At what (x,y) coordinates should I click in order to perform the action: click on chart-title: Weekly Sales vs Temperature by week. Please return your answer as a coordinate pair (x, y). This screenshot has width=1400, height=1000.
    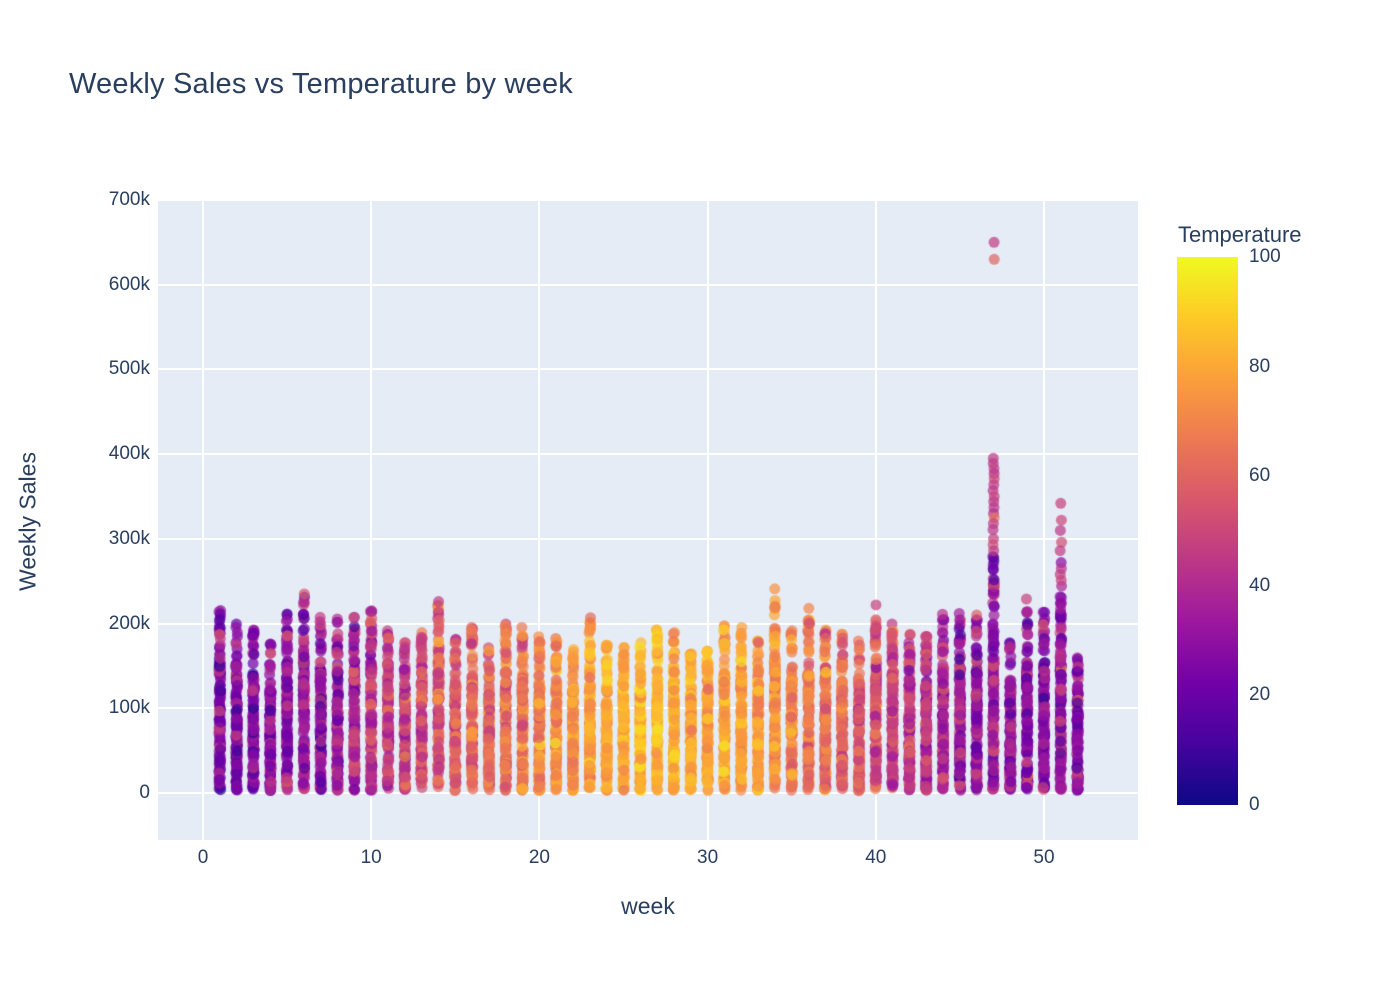
    Looking at the image, I should click on (321, 84).